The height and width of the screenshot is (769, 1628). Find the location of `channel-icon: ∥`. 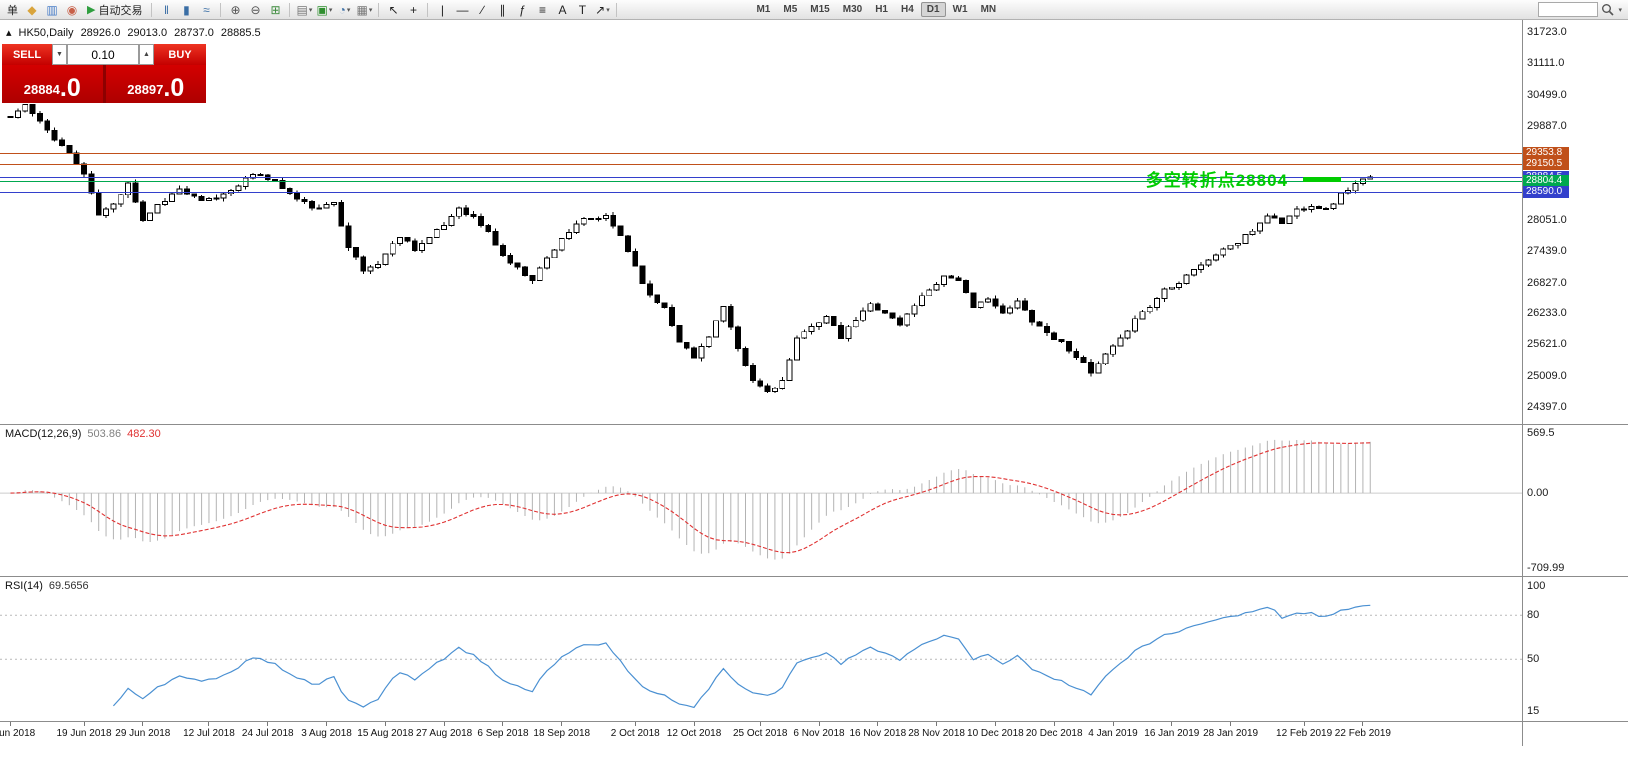

channel-icon: ∥ is located at coordinates (502, 10).